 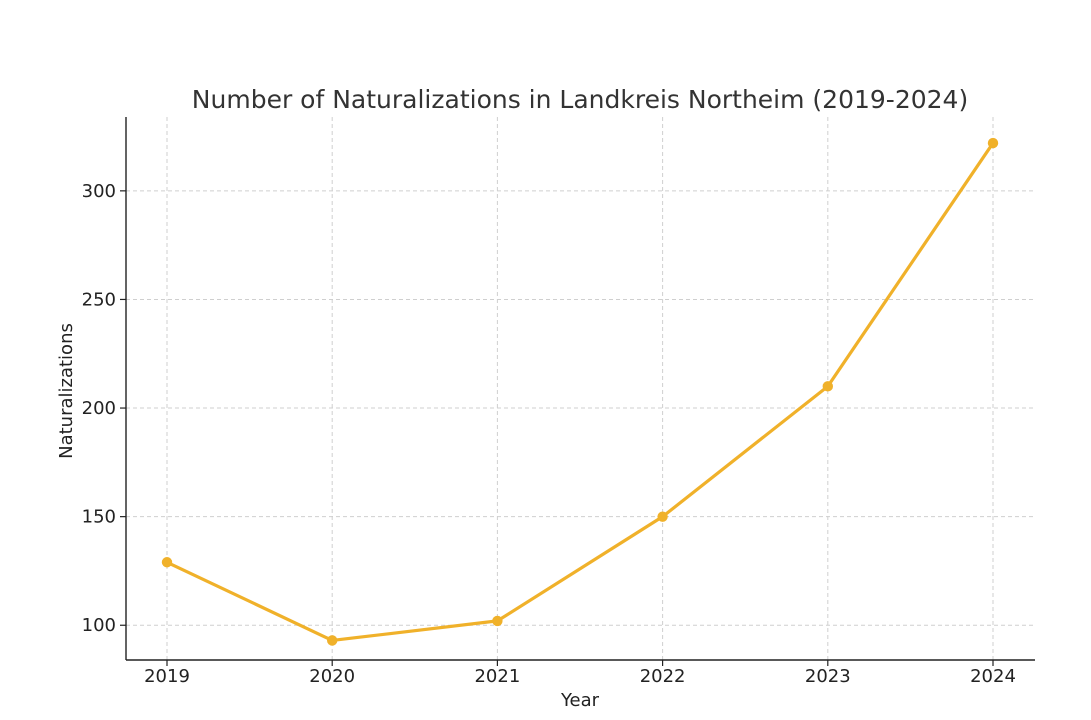 I want to click on y-tick-label: 300, so click(x=99, y=191).